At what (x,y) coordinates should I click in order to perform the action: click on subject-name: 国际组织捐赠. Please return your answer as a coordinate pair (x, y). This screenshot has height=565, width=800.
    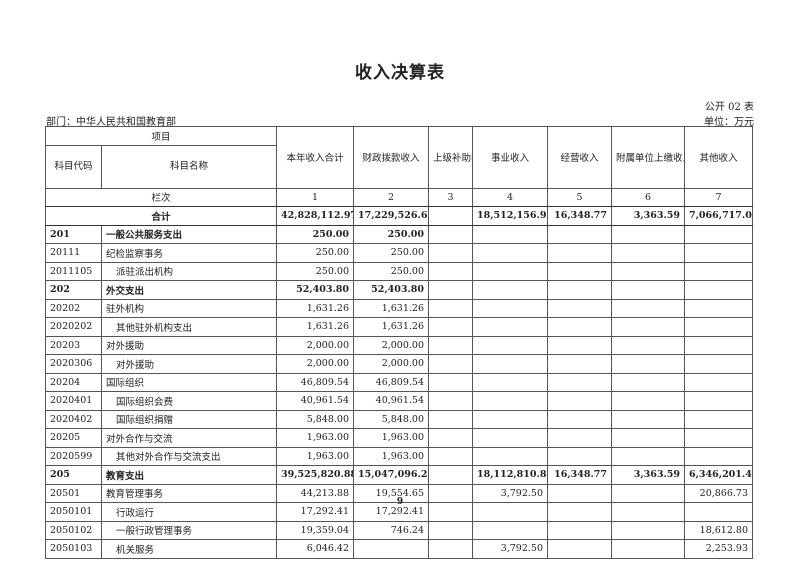
    Looking at the image, I should click on (189, 419).